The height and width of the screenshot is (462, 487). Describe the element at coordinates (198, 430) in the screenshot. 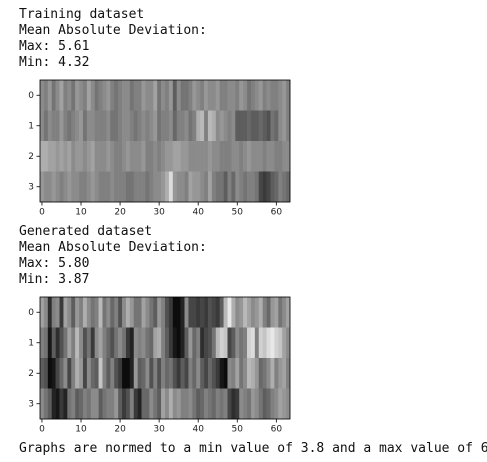

I see `x-tick-label: 40` at that location.